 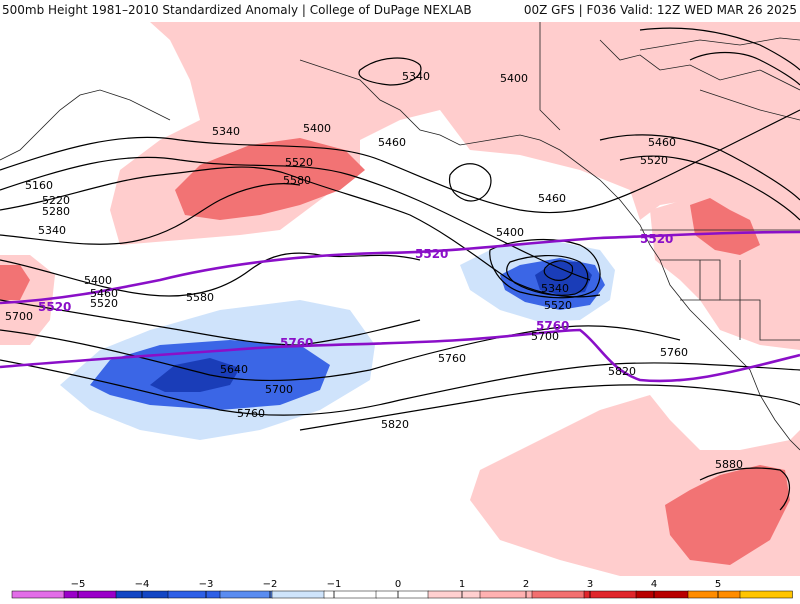 What do you see at coordinates (234, 369) in the screenshot?
I see `contour-label: 5640` at bounding box center [234, 369].